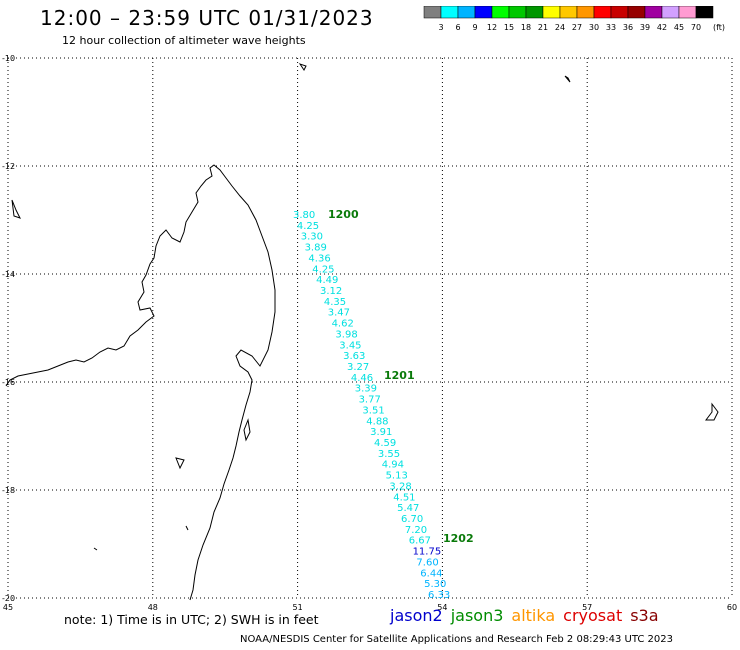  Describe the element at coordinates (389, 454) in the screenshot. I see `swh-value: 3.55` at that location.